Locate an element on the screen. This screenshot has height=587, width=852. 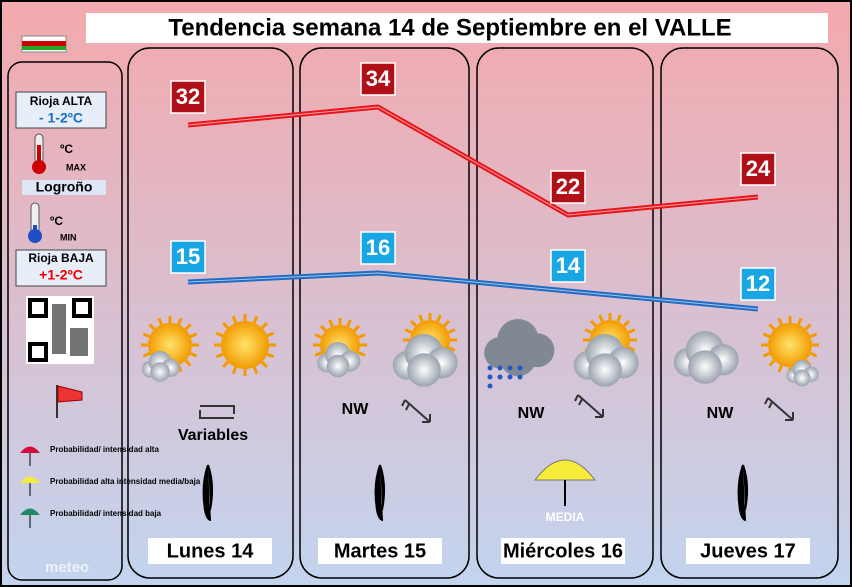
day-label: Martes 15 is located at coordinates (380, 551).